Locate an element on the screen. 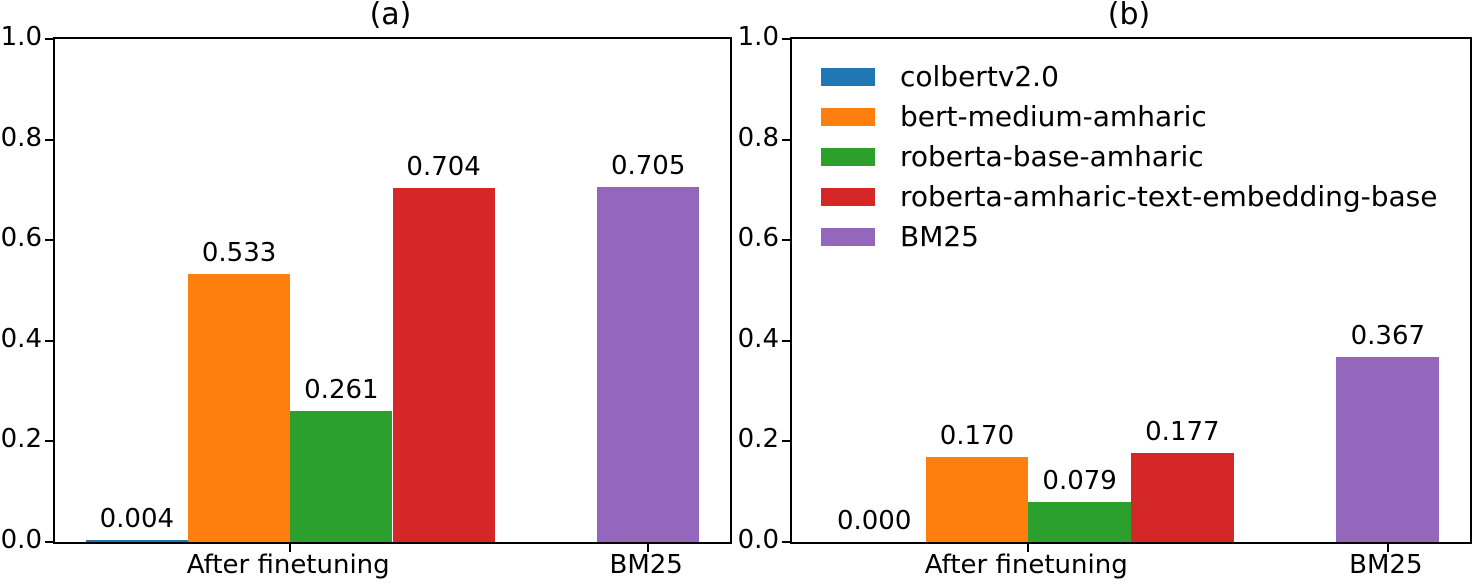 This screenshot has height=585, width=1474. legend-item-label: roberta-amharic-text-embedding-base is located at coordinates (1169, 196).